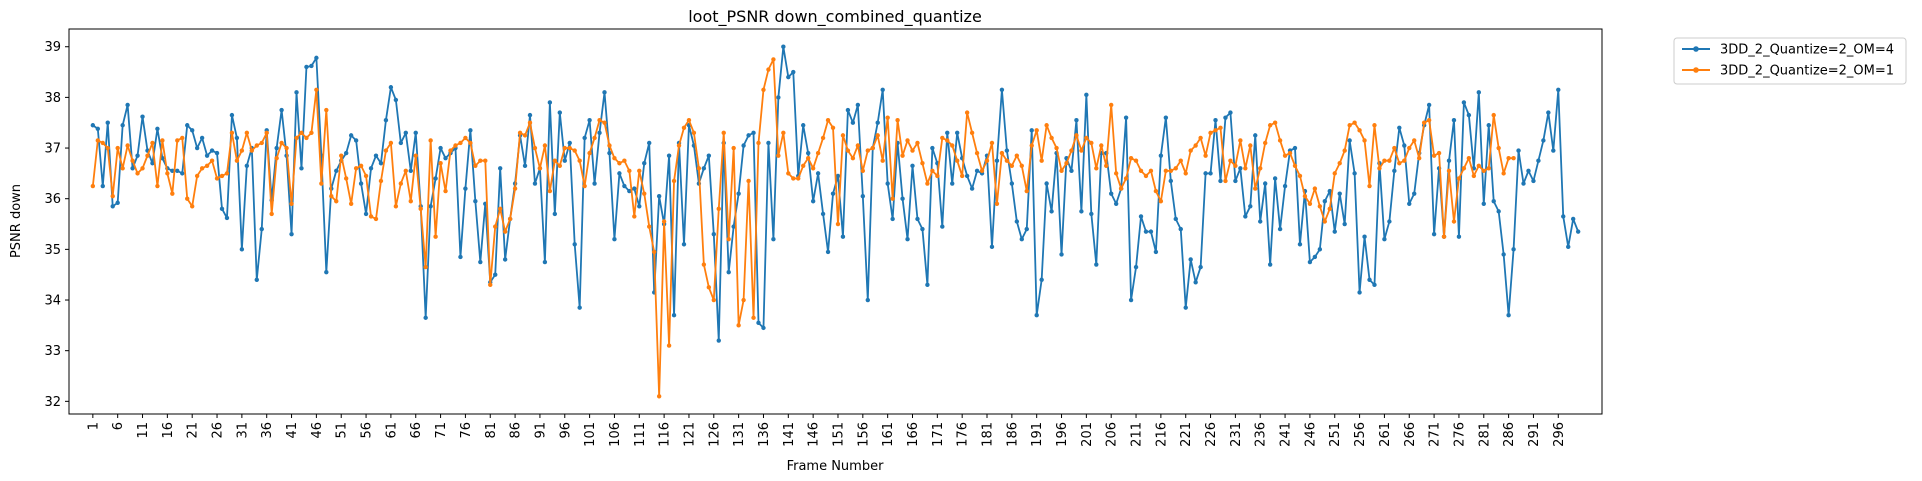 The height and width of the screenshot is (481, 1922). Describe the element at coordinates (913, 434) in the screenshot. I see `x-tick-label: 166` at that location.